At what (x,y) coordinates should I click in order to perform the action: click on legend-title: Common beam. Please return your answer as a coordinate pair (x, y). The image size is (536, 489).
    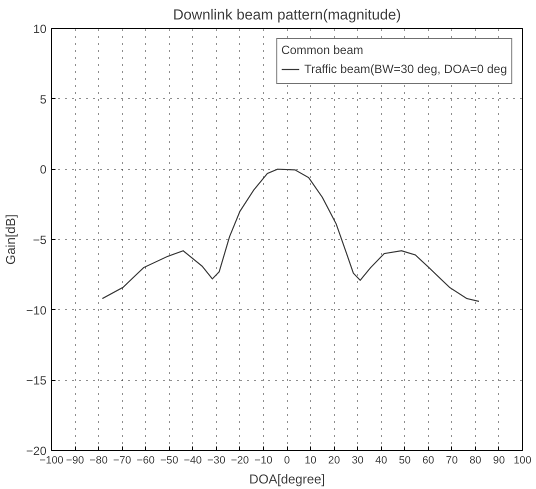
    Looking at the image, I should click on (322, 50).